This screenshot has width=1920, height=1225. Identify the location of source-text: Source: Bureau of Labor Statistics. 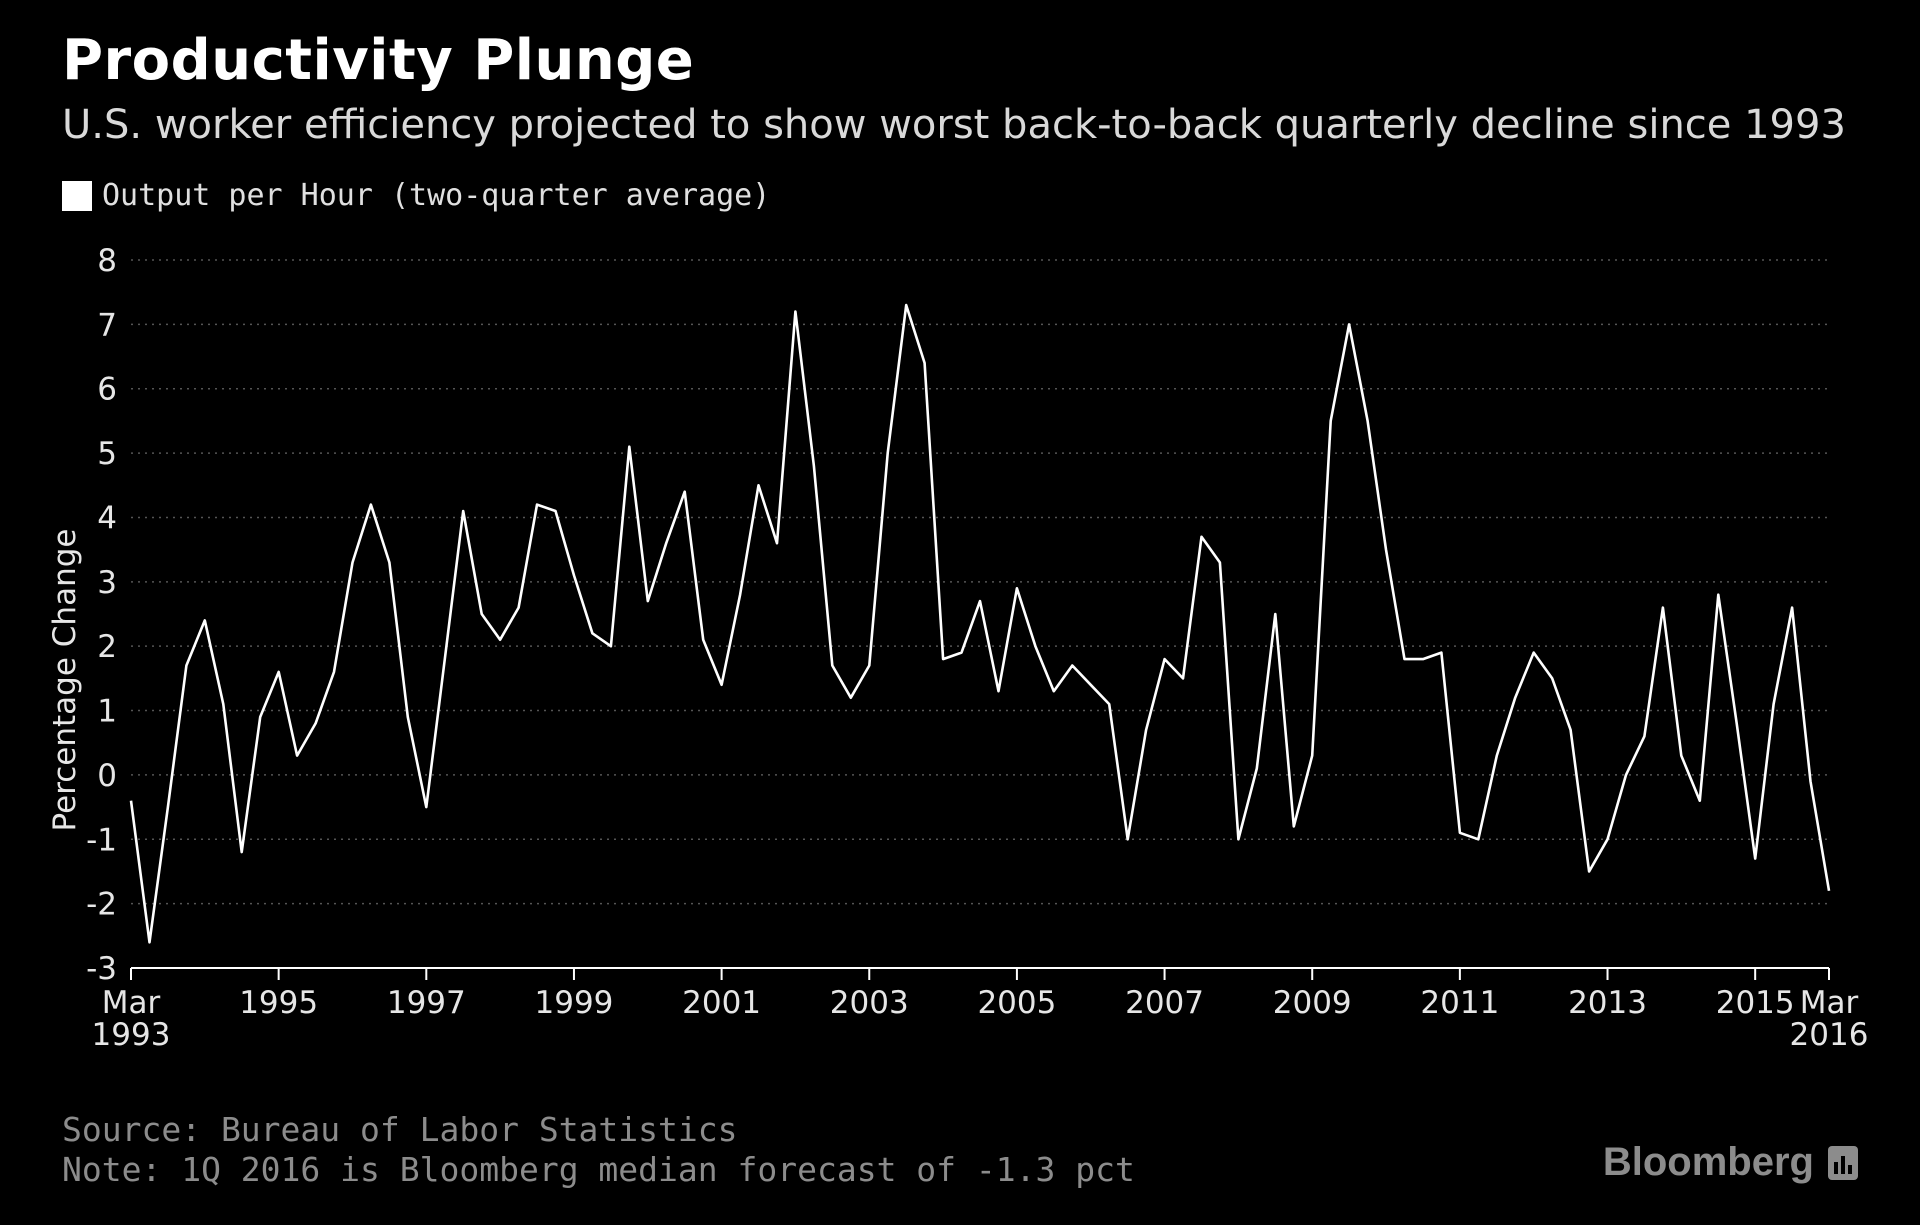
(400, 1129).